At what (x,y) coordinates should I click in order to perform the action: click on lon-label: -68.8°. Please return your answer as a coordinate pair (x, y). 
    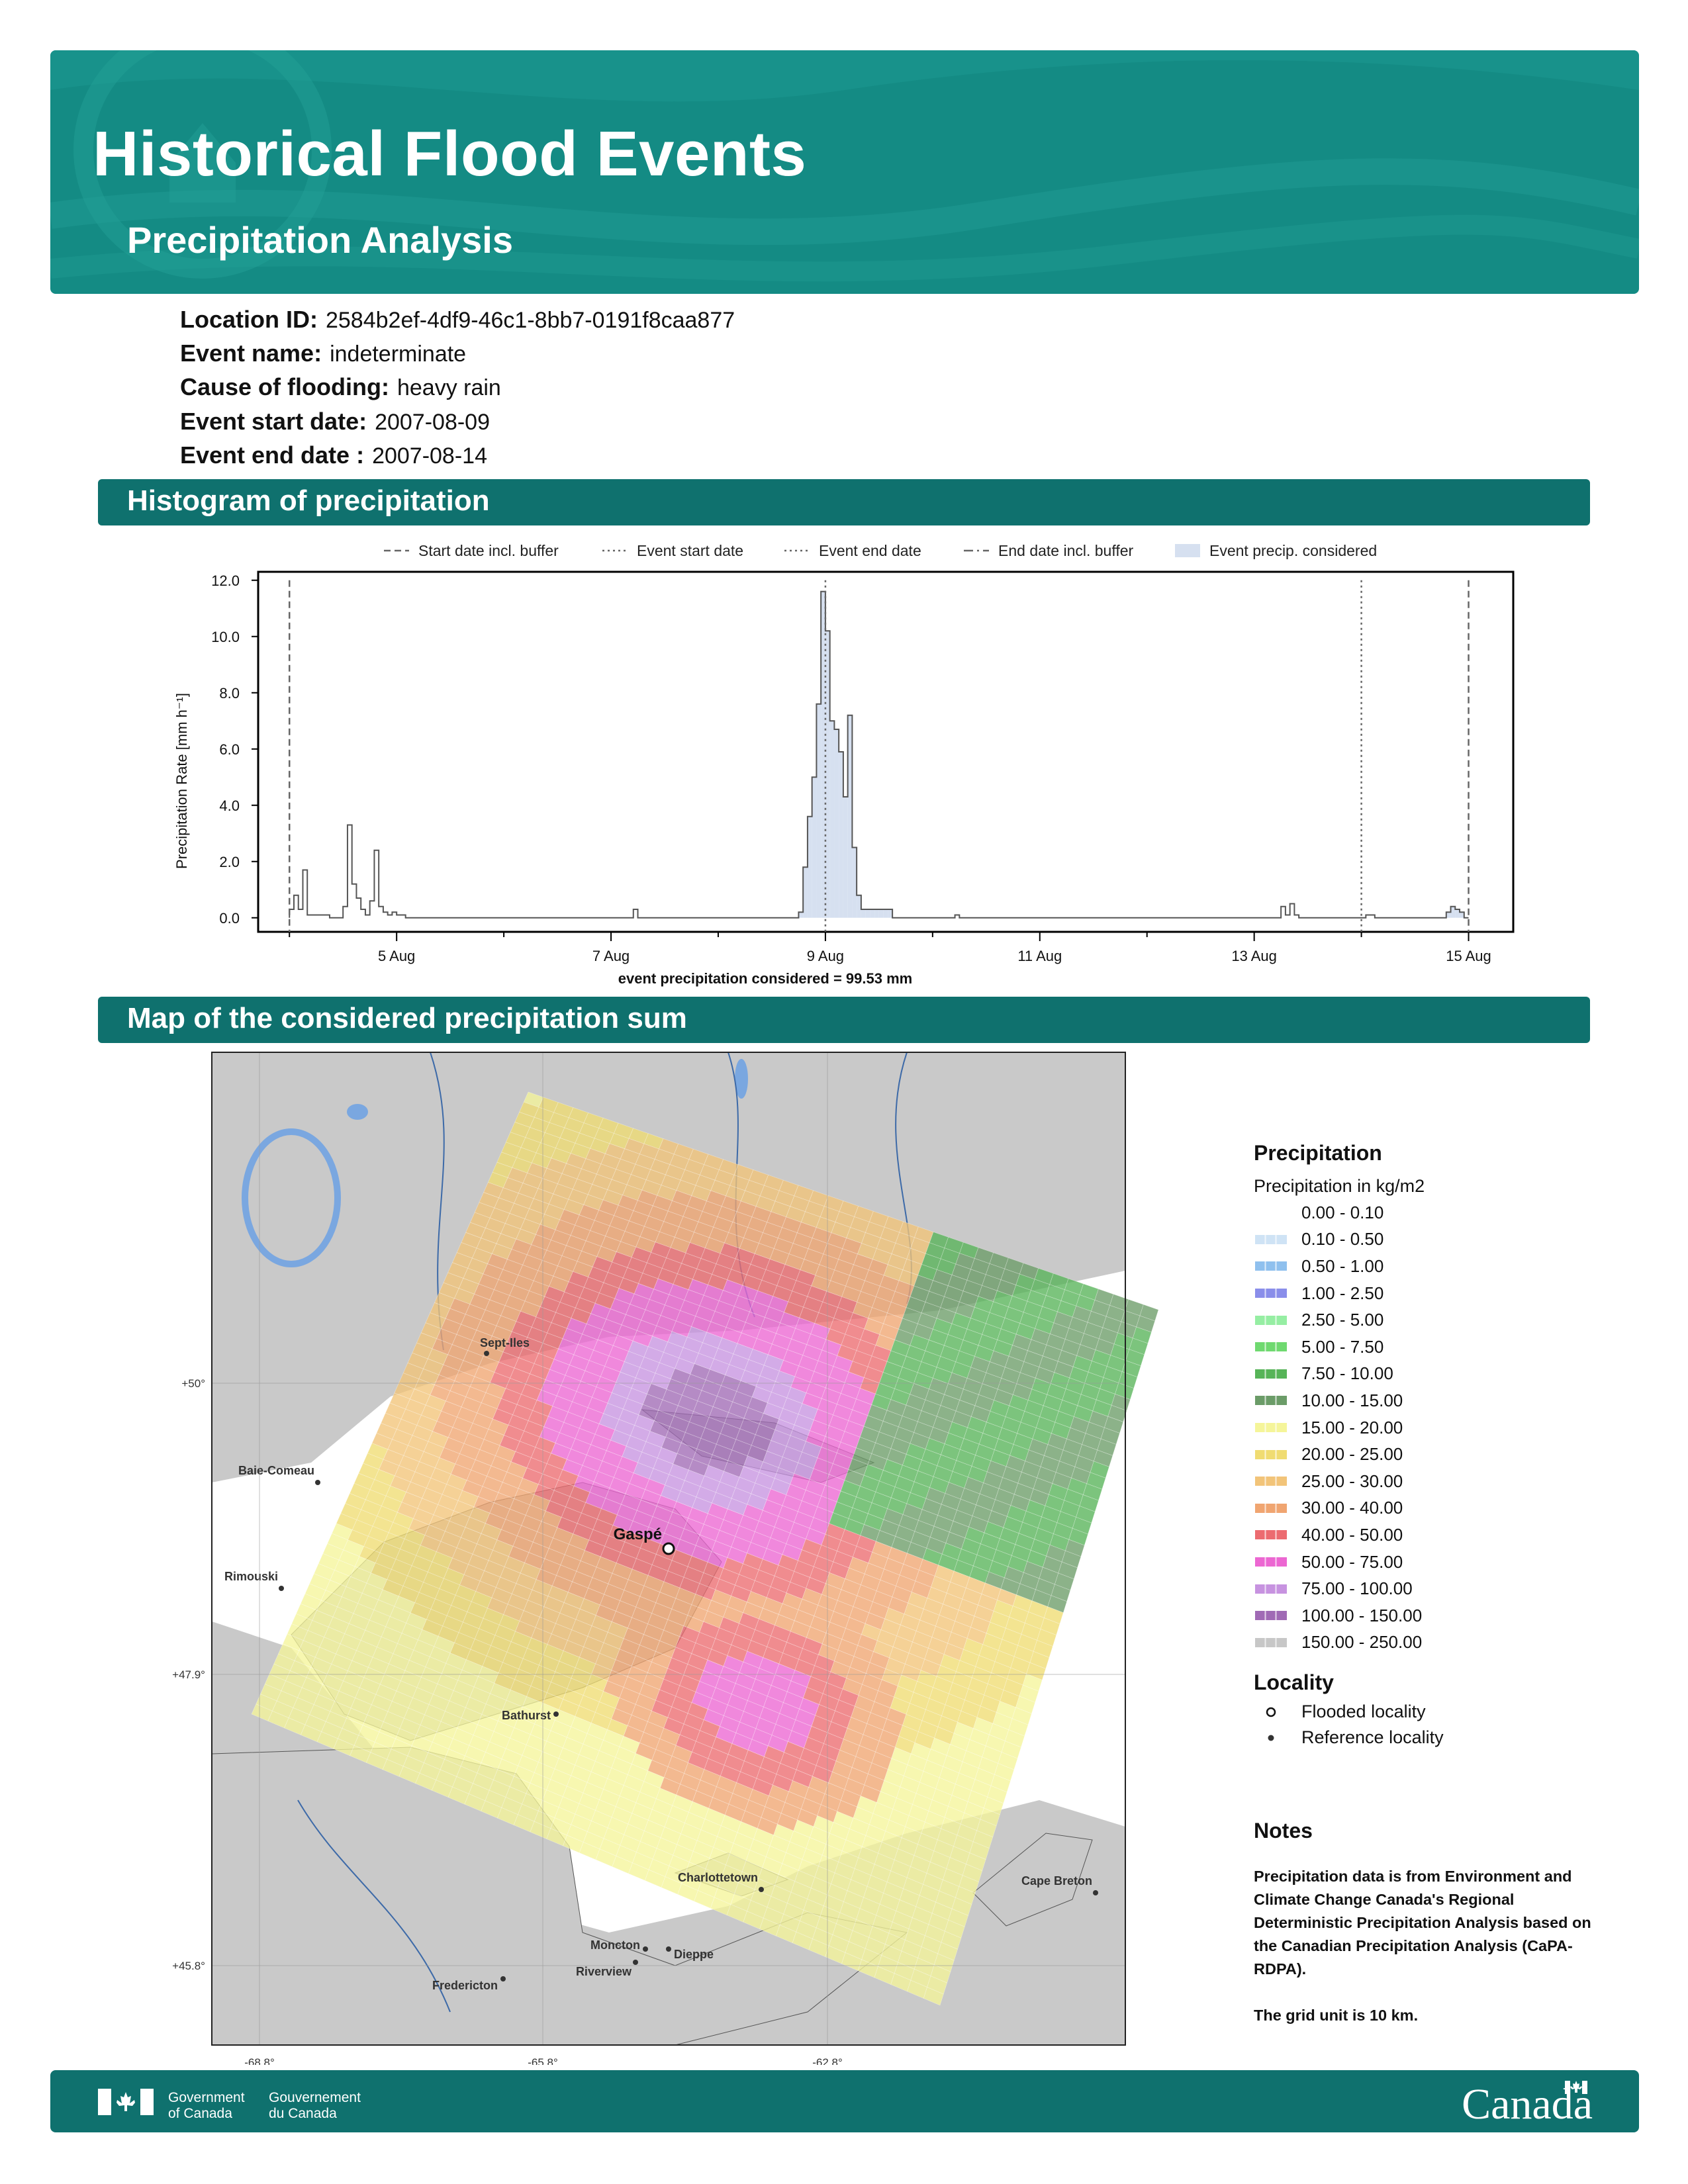
    Looking at the image, I should click on (259, 2060).